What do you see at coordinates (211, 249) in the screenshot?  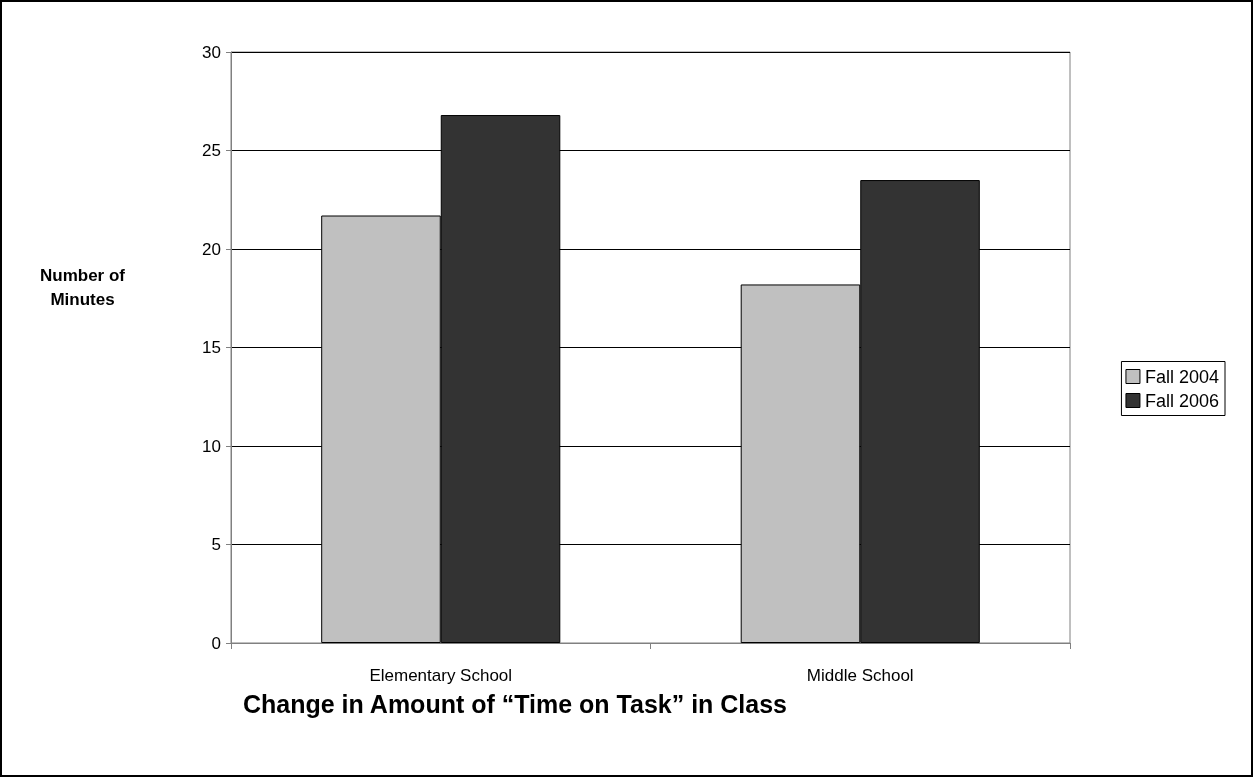 I see `y-tick-label: 20` at bounding box center [211, 249].